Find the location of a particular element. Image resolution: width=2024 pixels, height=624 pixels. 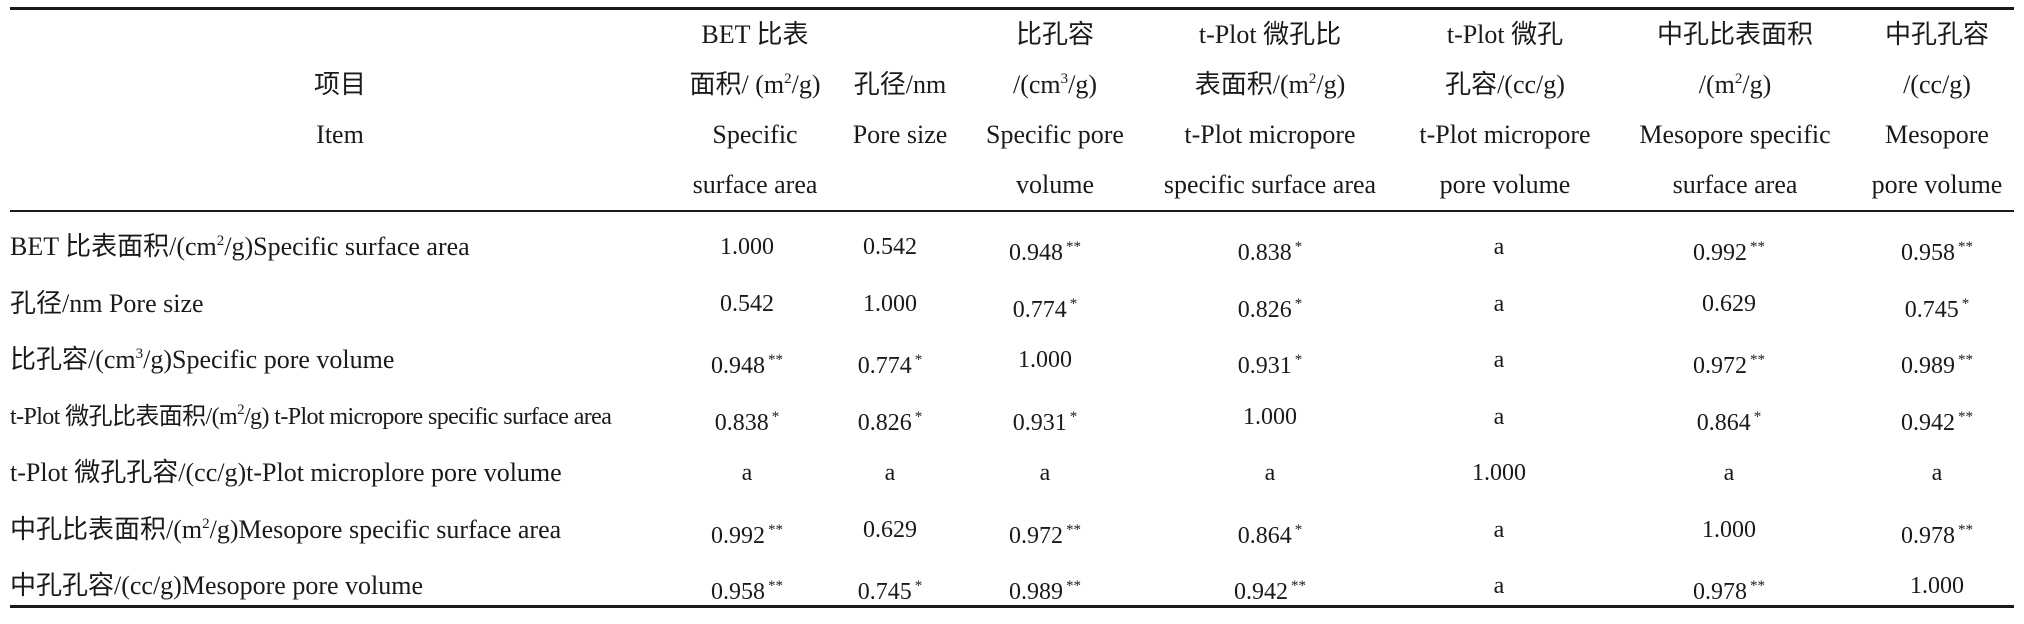

table-cell: 0.942 ** is located at coordinates (1270, 586).